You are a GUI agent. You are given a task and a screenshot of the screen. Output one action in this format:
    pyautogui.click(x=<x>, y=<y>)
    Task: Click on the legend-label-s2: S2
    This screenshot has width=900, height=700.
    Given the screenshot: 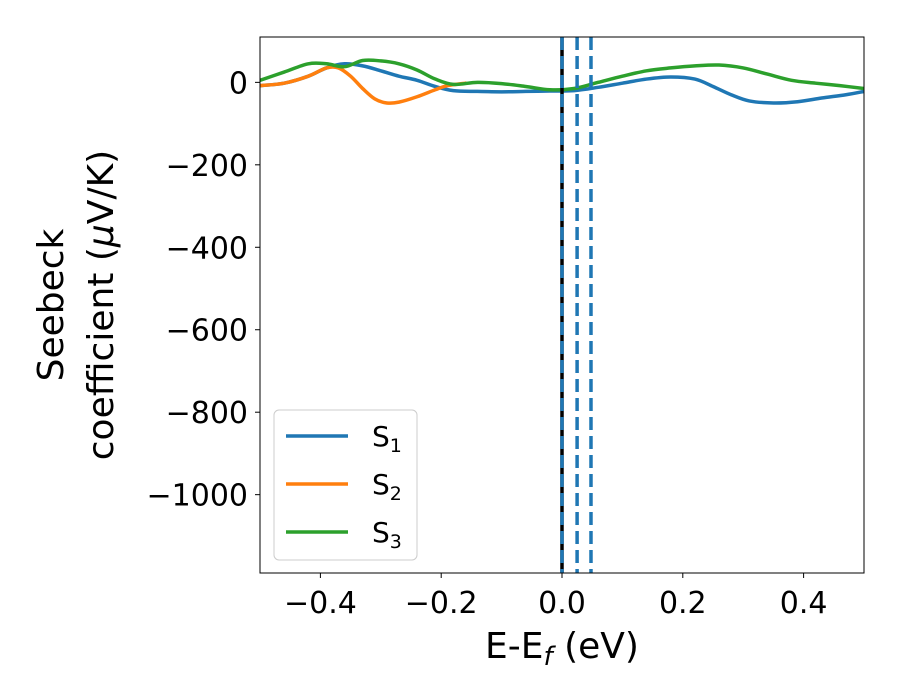 What is the action you would take?
    pyautogui.click(x=387, y=486)
    